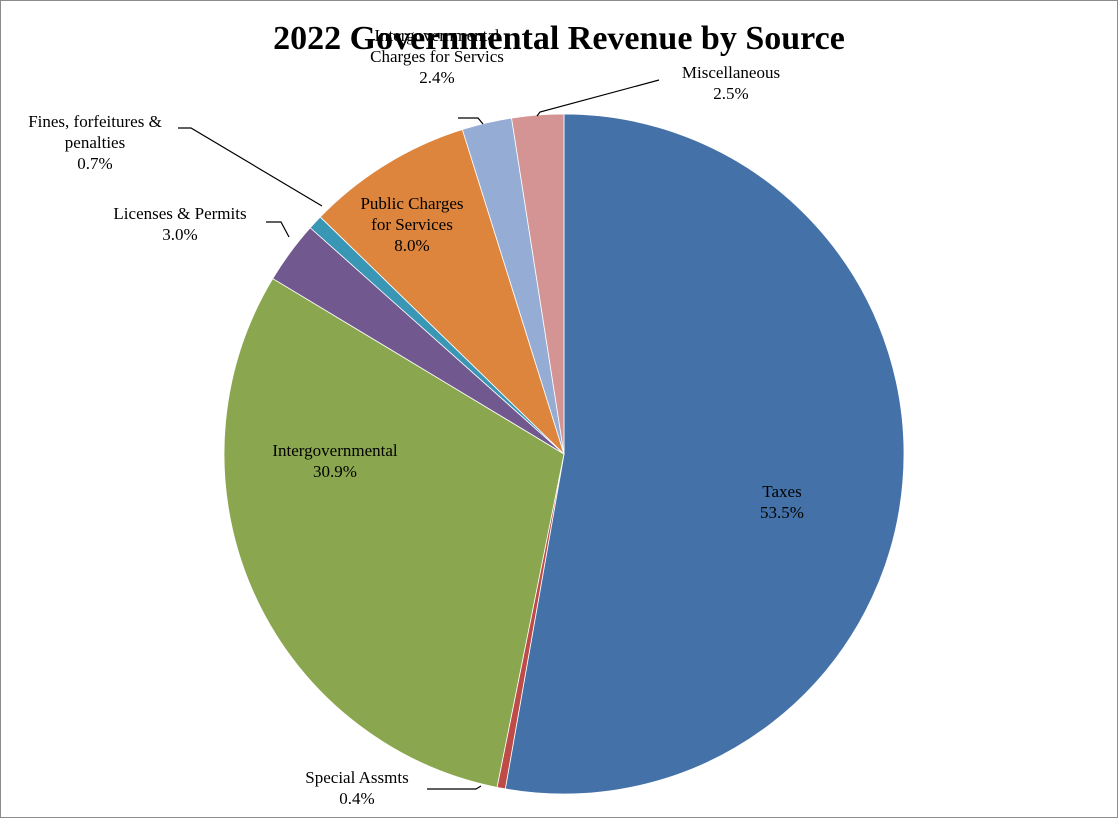  What do you see at coordinates (730, 93) in the screenshot?
I see `data-label-percent: 2.5%` at bounding box center [730, 93].